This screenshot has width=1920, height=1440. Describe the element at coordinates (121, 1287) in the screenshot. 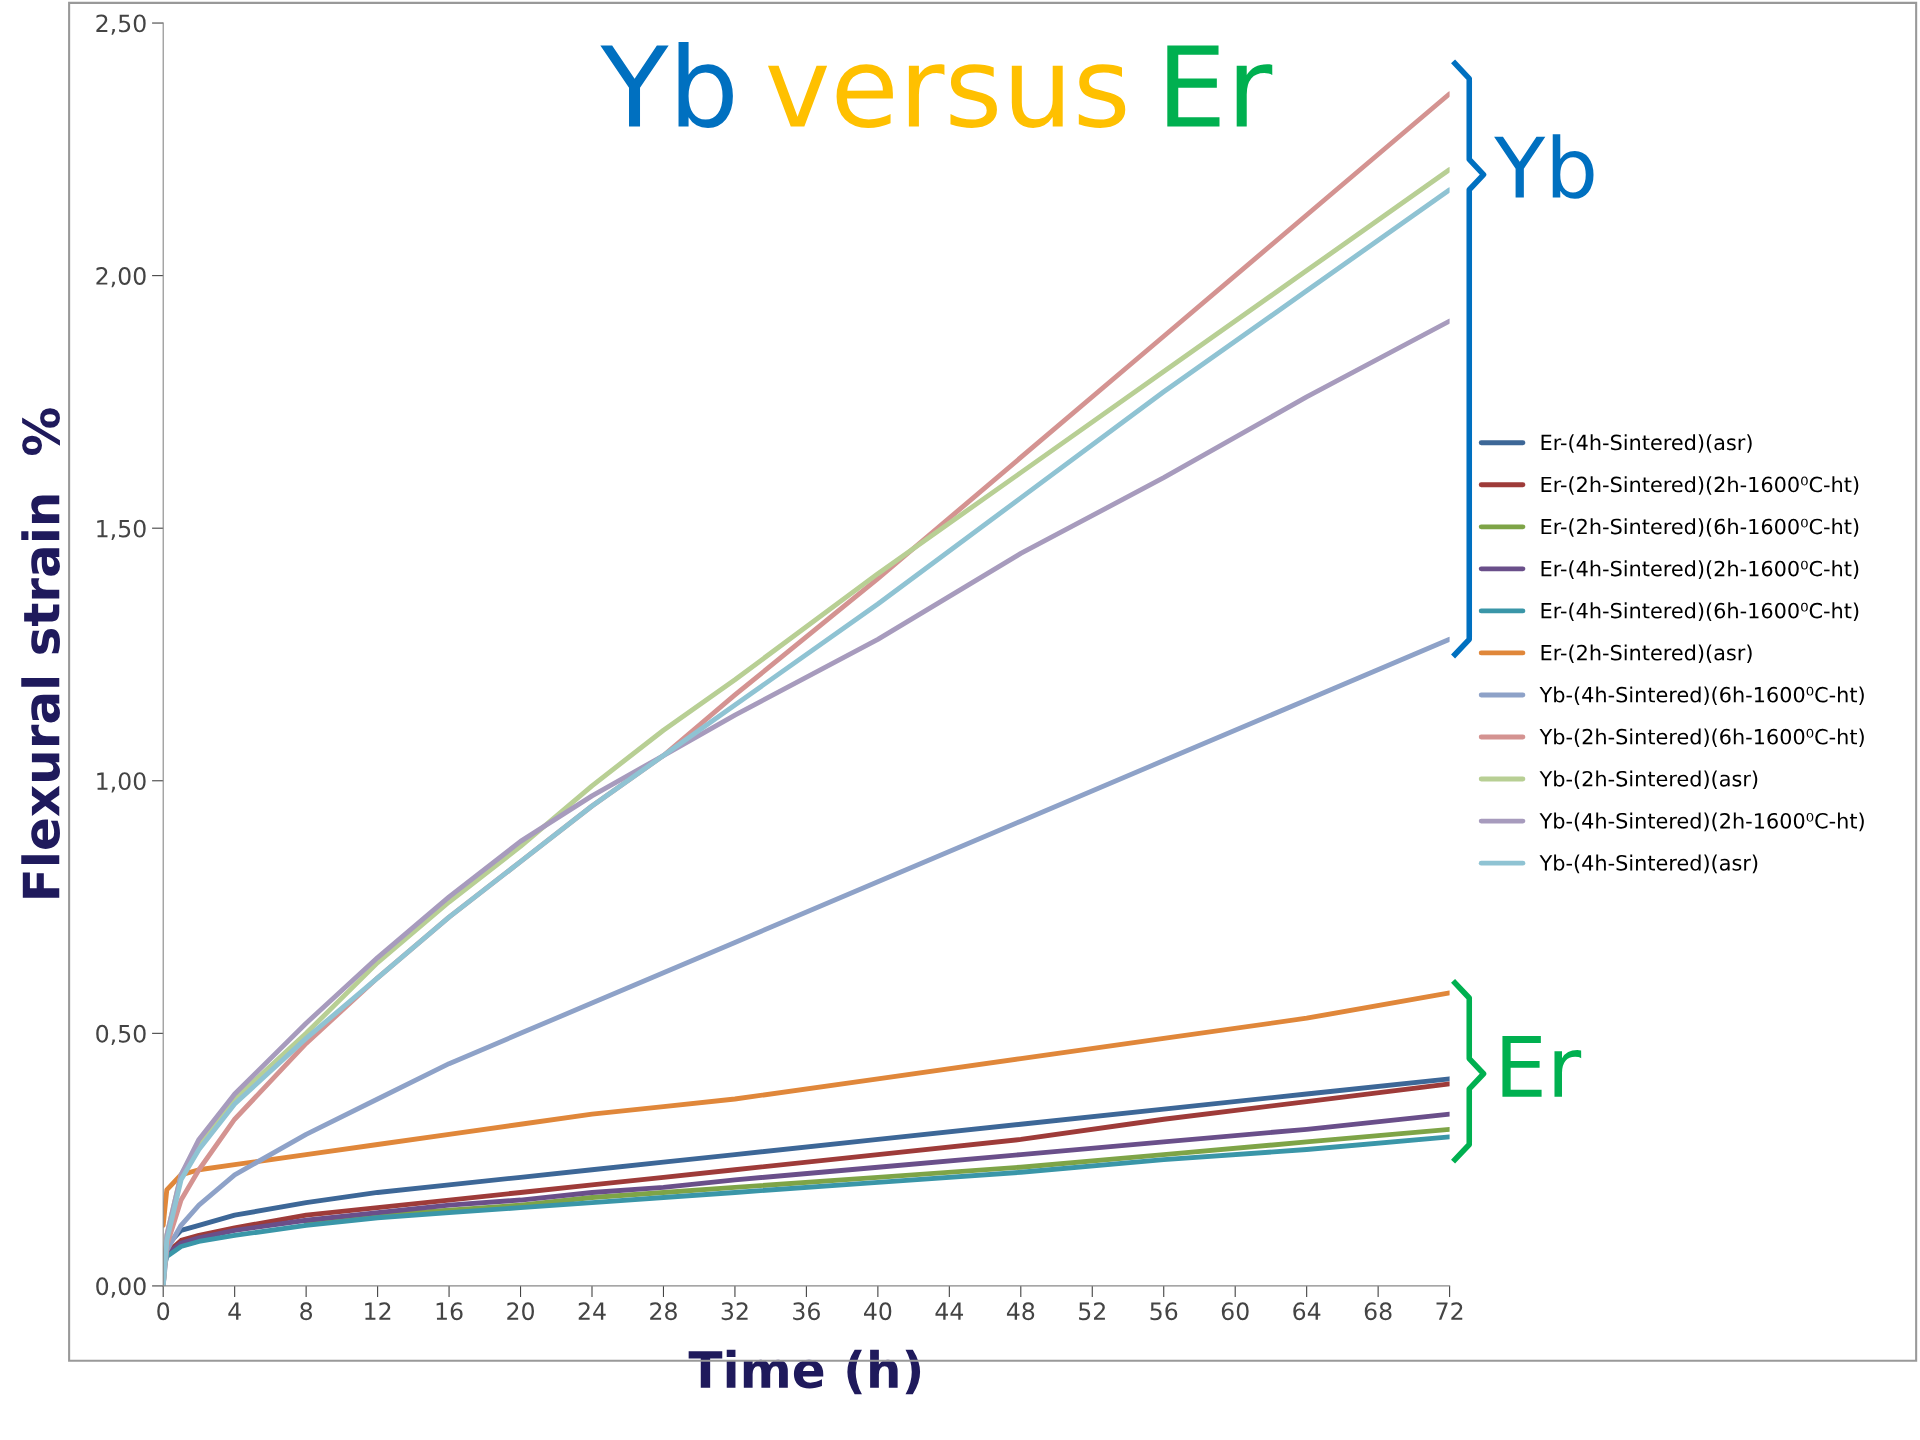

I see `y-tick-label: 0,00` at that location.